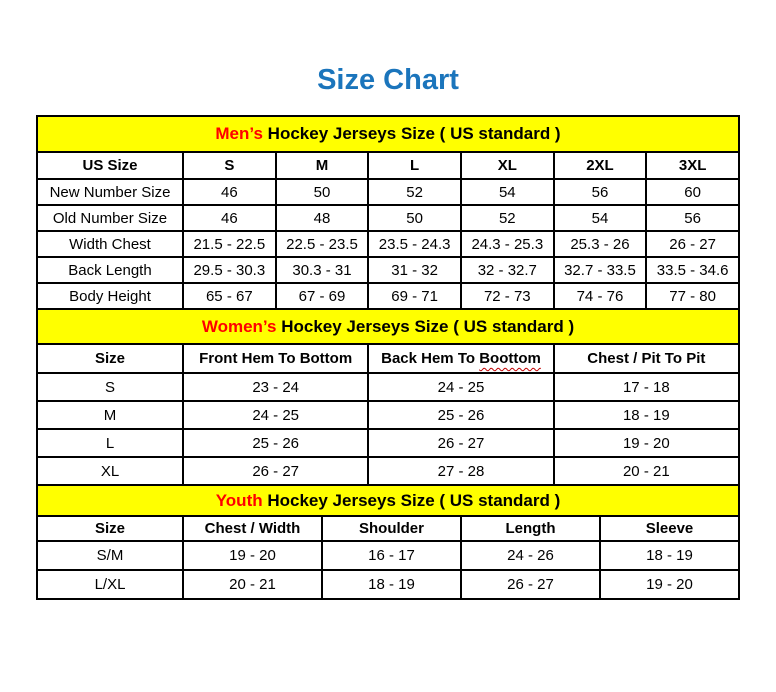  What do you see at coordinates (530, 584) in the screenshot?
I see `youth-cell: 26 - 27` at bounding box center [530, 584].